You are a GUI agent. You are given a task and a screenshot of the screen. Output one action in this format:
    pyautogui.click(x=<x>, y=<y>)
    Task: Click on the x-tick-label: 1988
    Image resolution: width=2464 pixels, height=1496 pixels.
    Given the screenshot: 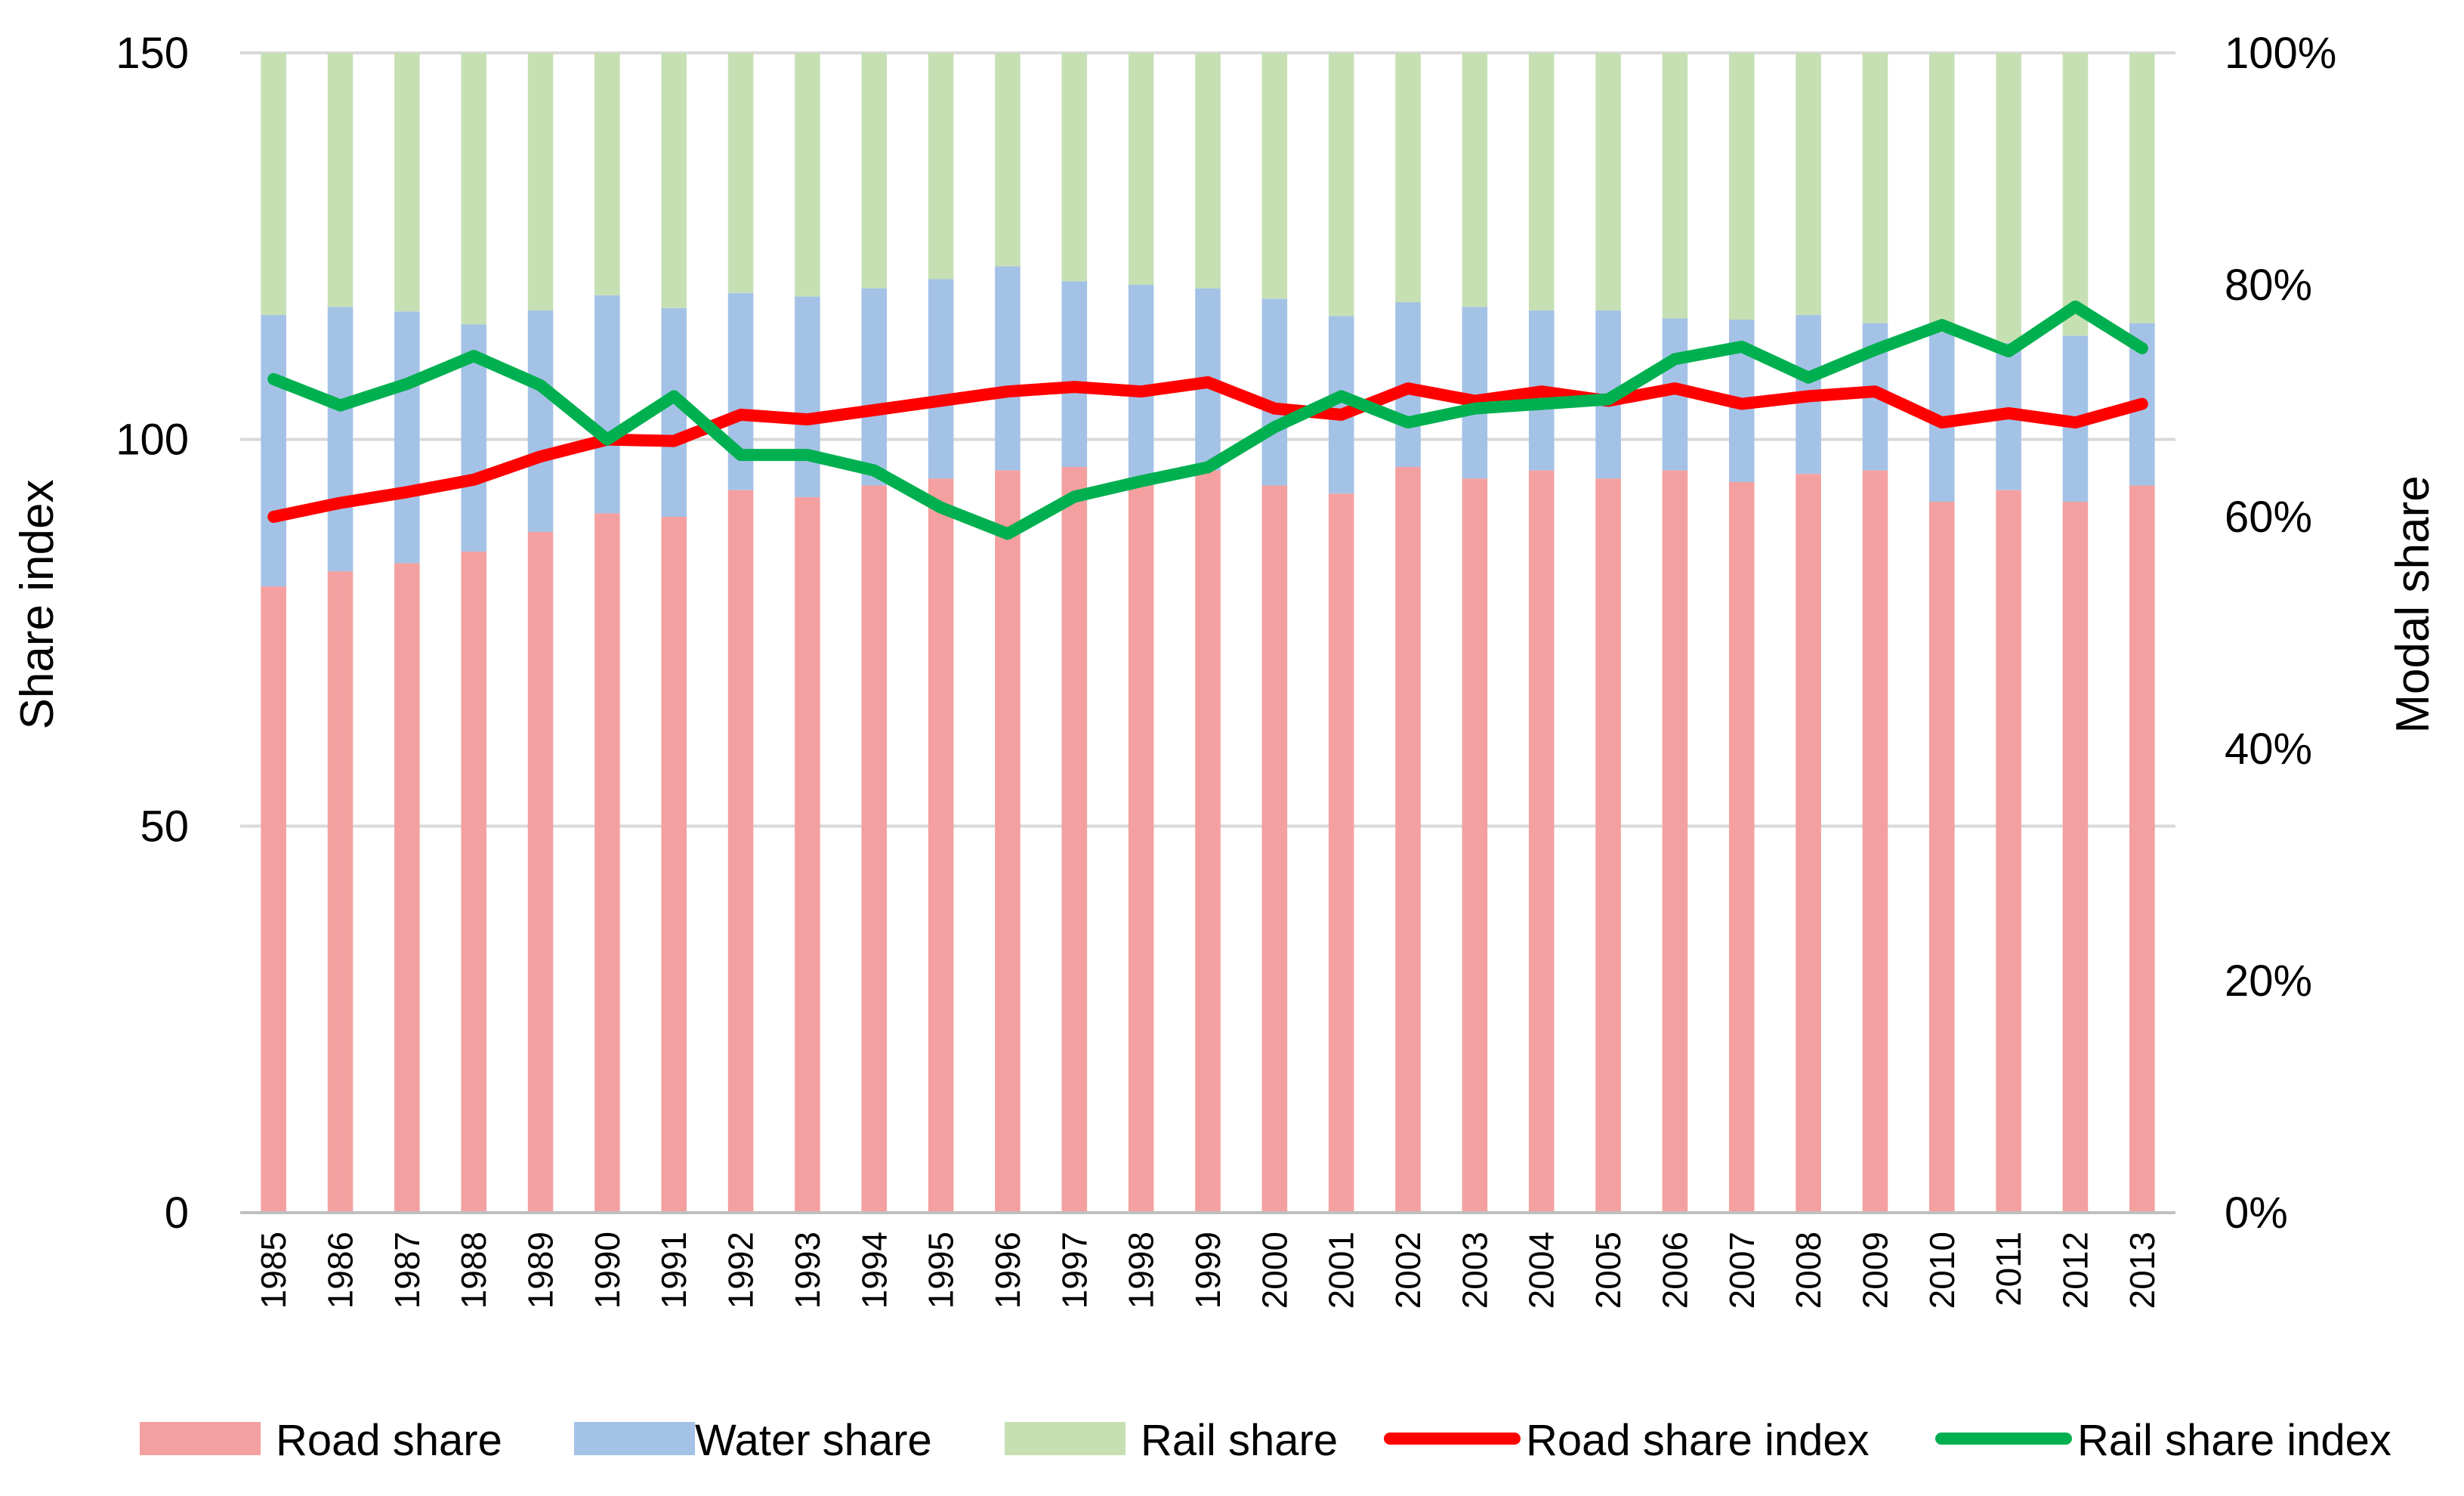 What is the action you would take?
    pyautogui.click(x=474, y=1270)
    